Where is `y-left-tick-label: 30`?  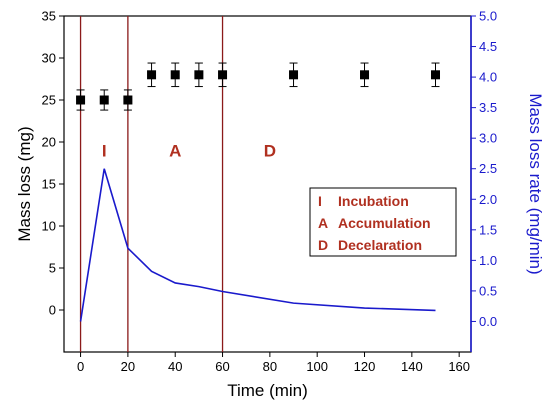
y-left-tick-label: 30 is located at coordinates (49, 58).